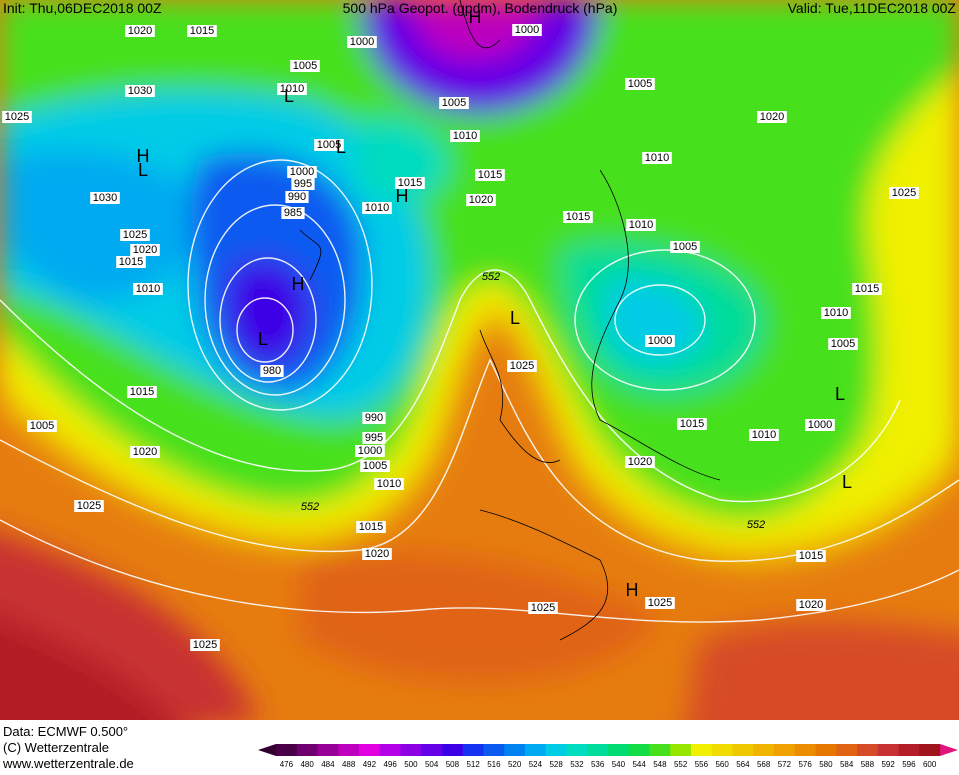 The image size is (959, 775). I want to click on copyright: (C) Wetterzentrale, so click(56, 747).